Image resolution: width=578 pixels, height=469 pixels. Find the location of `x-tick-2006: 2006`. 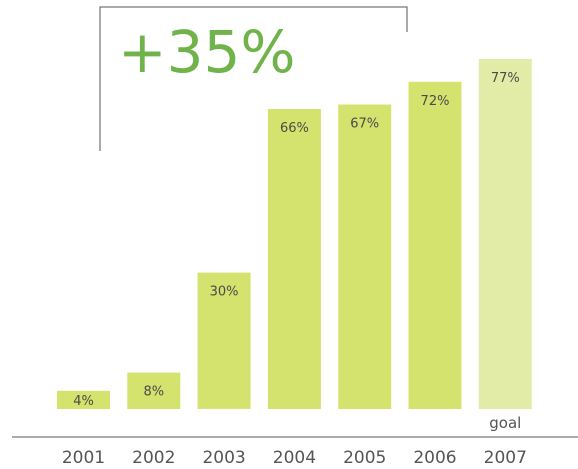

x-tick-2006: 2006 is located at coordinates (434, 458).